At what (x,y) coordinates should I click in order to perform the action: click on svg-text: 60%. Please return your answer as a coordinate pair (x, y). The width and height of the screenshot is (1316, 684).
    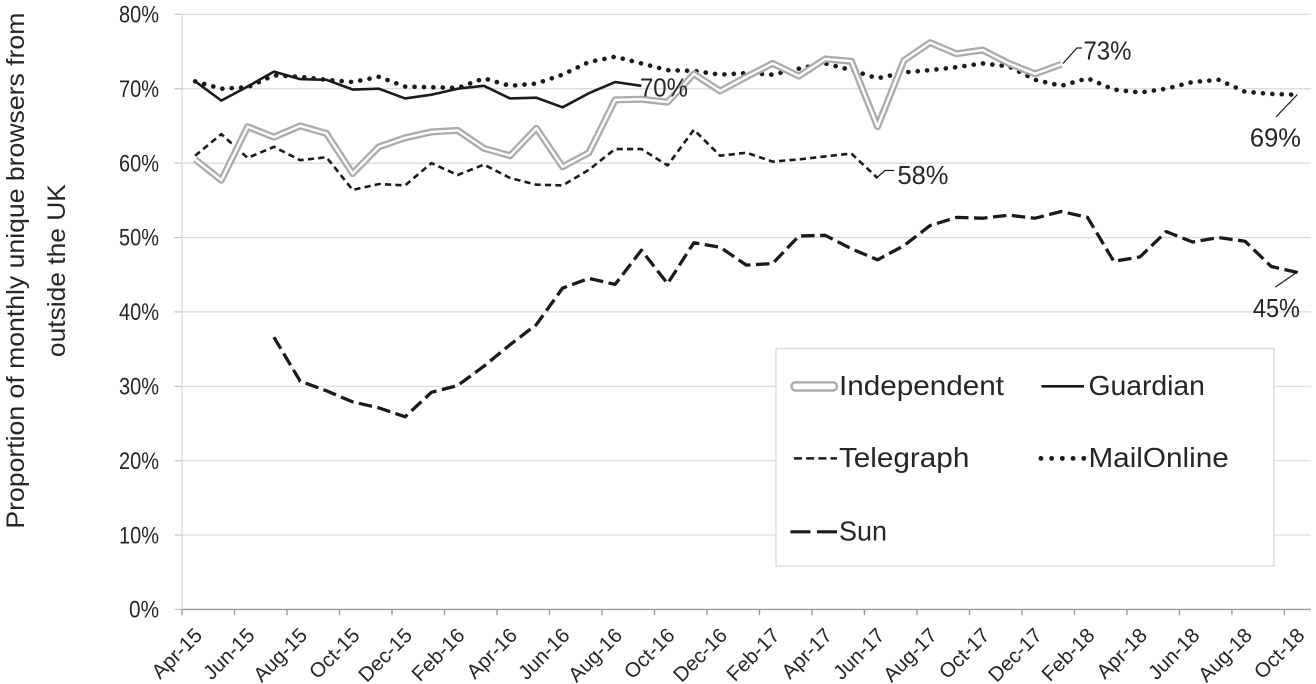
    Looking at the image, I should click on (139, 163).